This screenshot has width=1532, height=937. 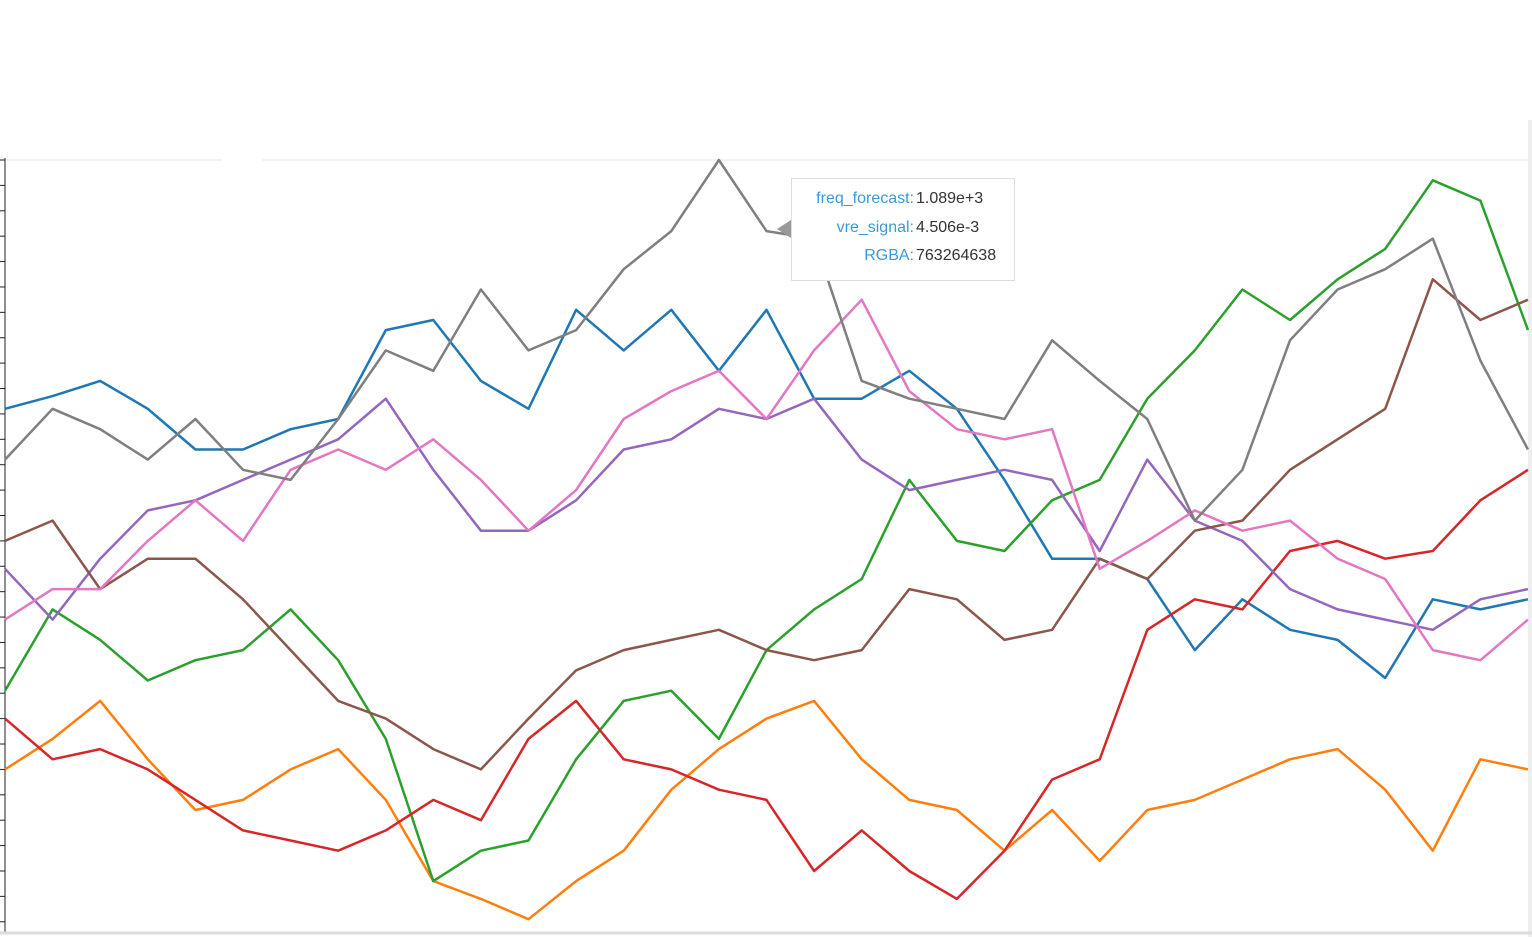 I want to click on tooltip-row: vre_signal: 4.506e-3, so click(x=904, y=230).